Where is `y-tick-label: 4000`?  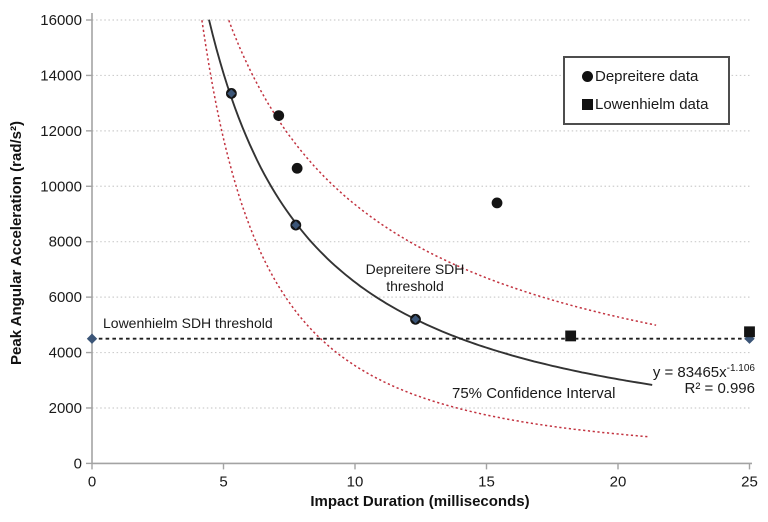 y-tick-label: 4000 is located at coordinates (65, 353).